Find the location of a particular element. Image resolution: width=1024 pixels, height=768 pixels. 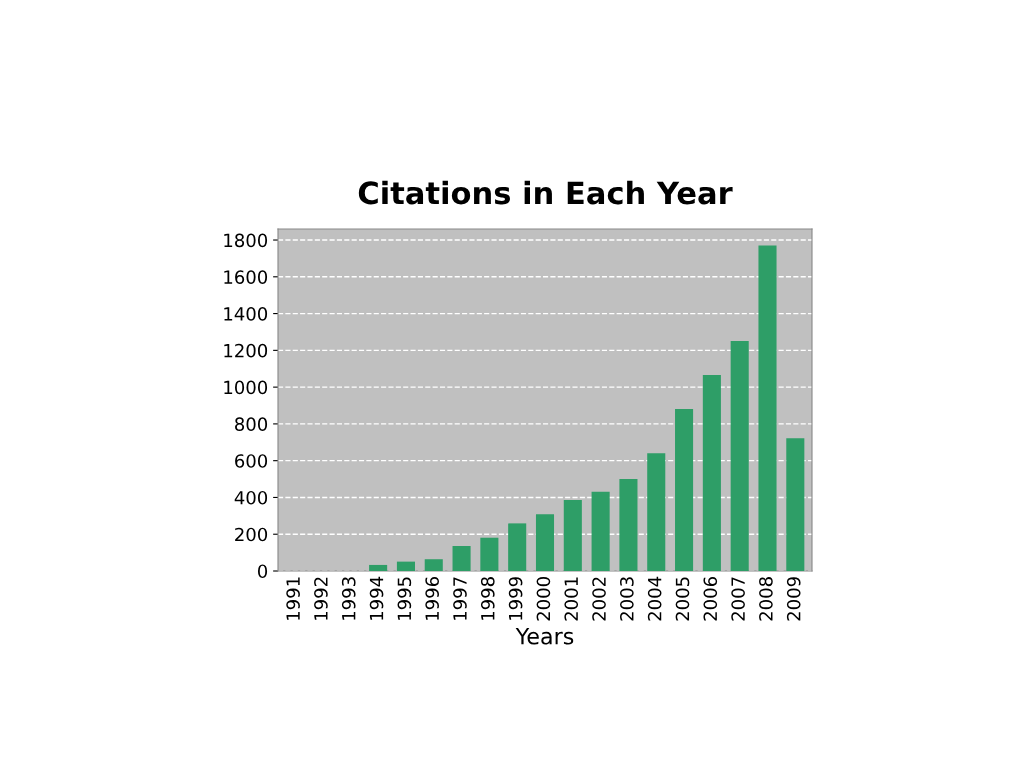

y-tick-label: 600 is located at coordinates (251, 461).